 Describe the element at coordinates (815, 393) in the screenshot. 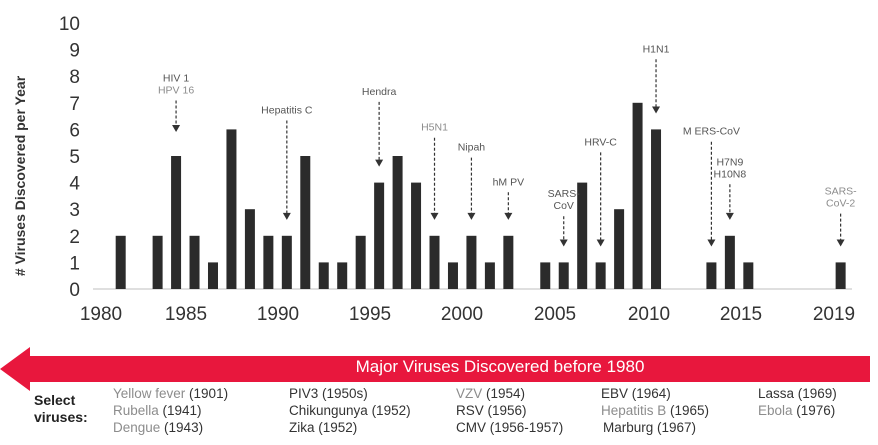

I see `virus-year: (1969)` at that location.